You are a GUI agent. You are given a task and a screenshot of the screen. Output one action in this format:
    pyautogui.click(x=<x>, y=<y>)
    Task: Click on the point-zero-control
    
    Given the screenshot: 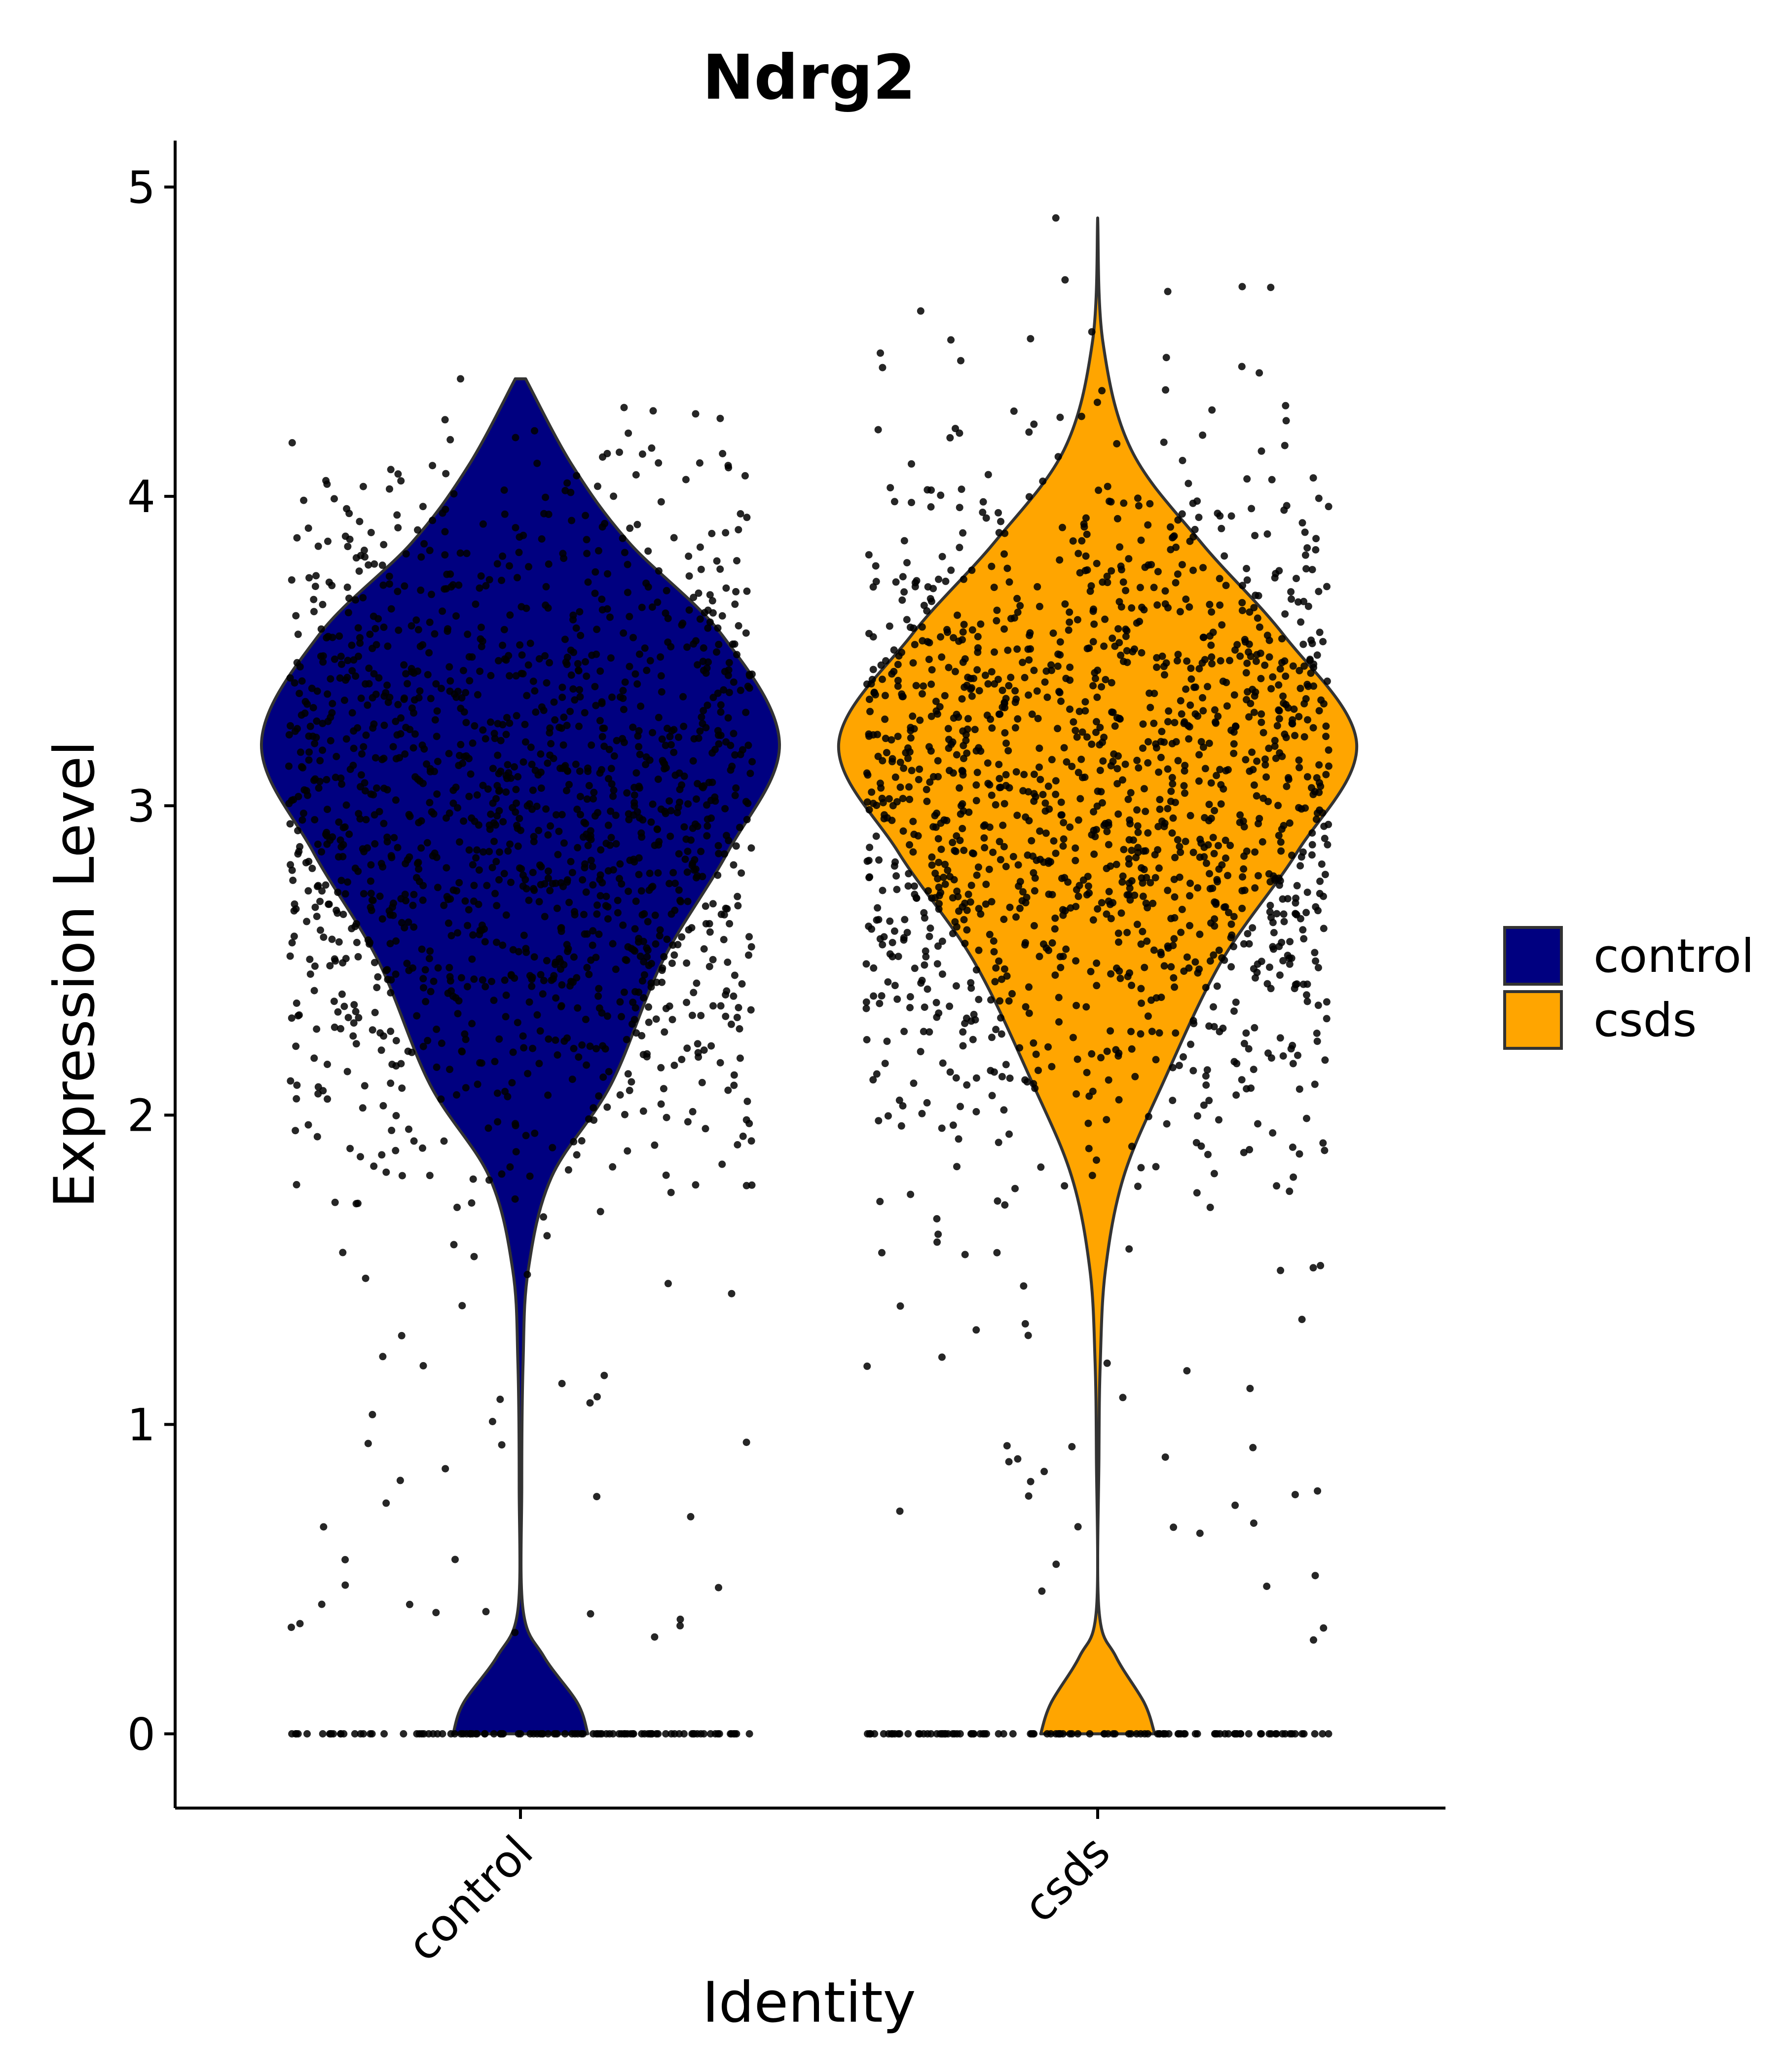 What is the action you would take?
    pyautogui.click(x=296, y=1734)
    